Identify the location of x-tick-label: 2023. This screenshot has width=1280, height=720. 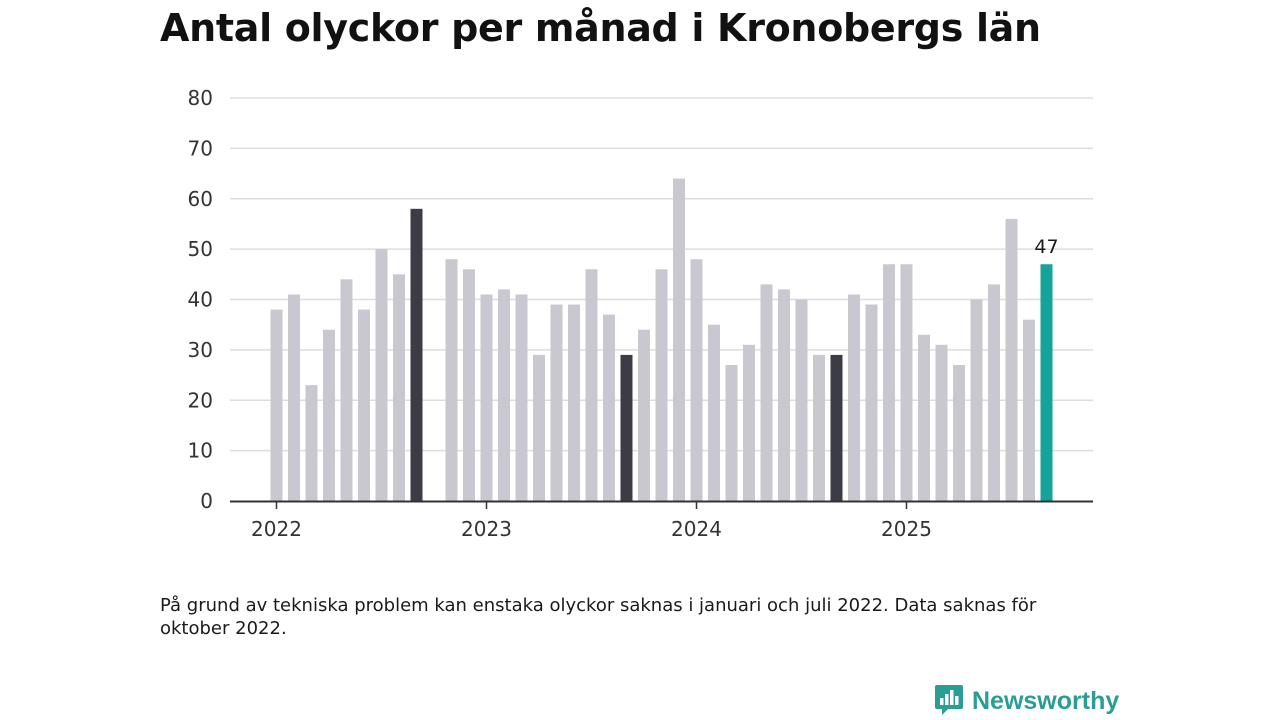
(486, 529).